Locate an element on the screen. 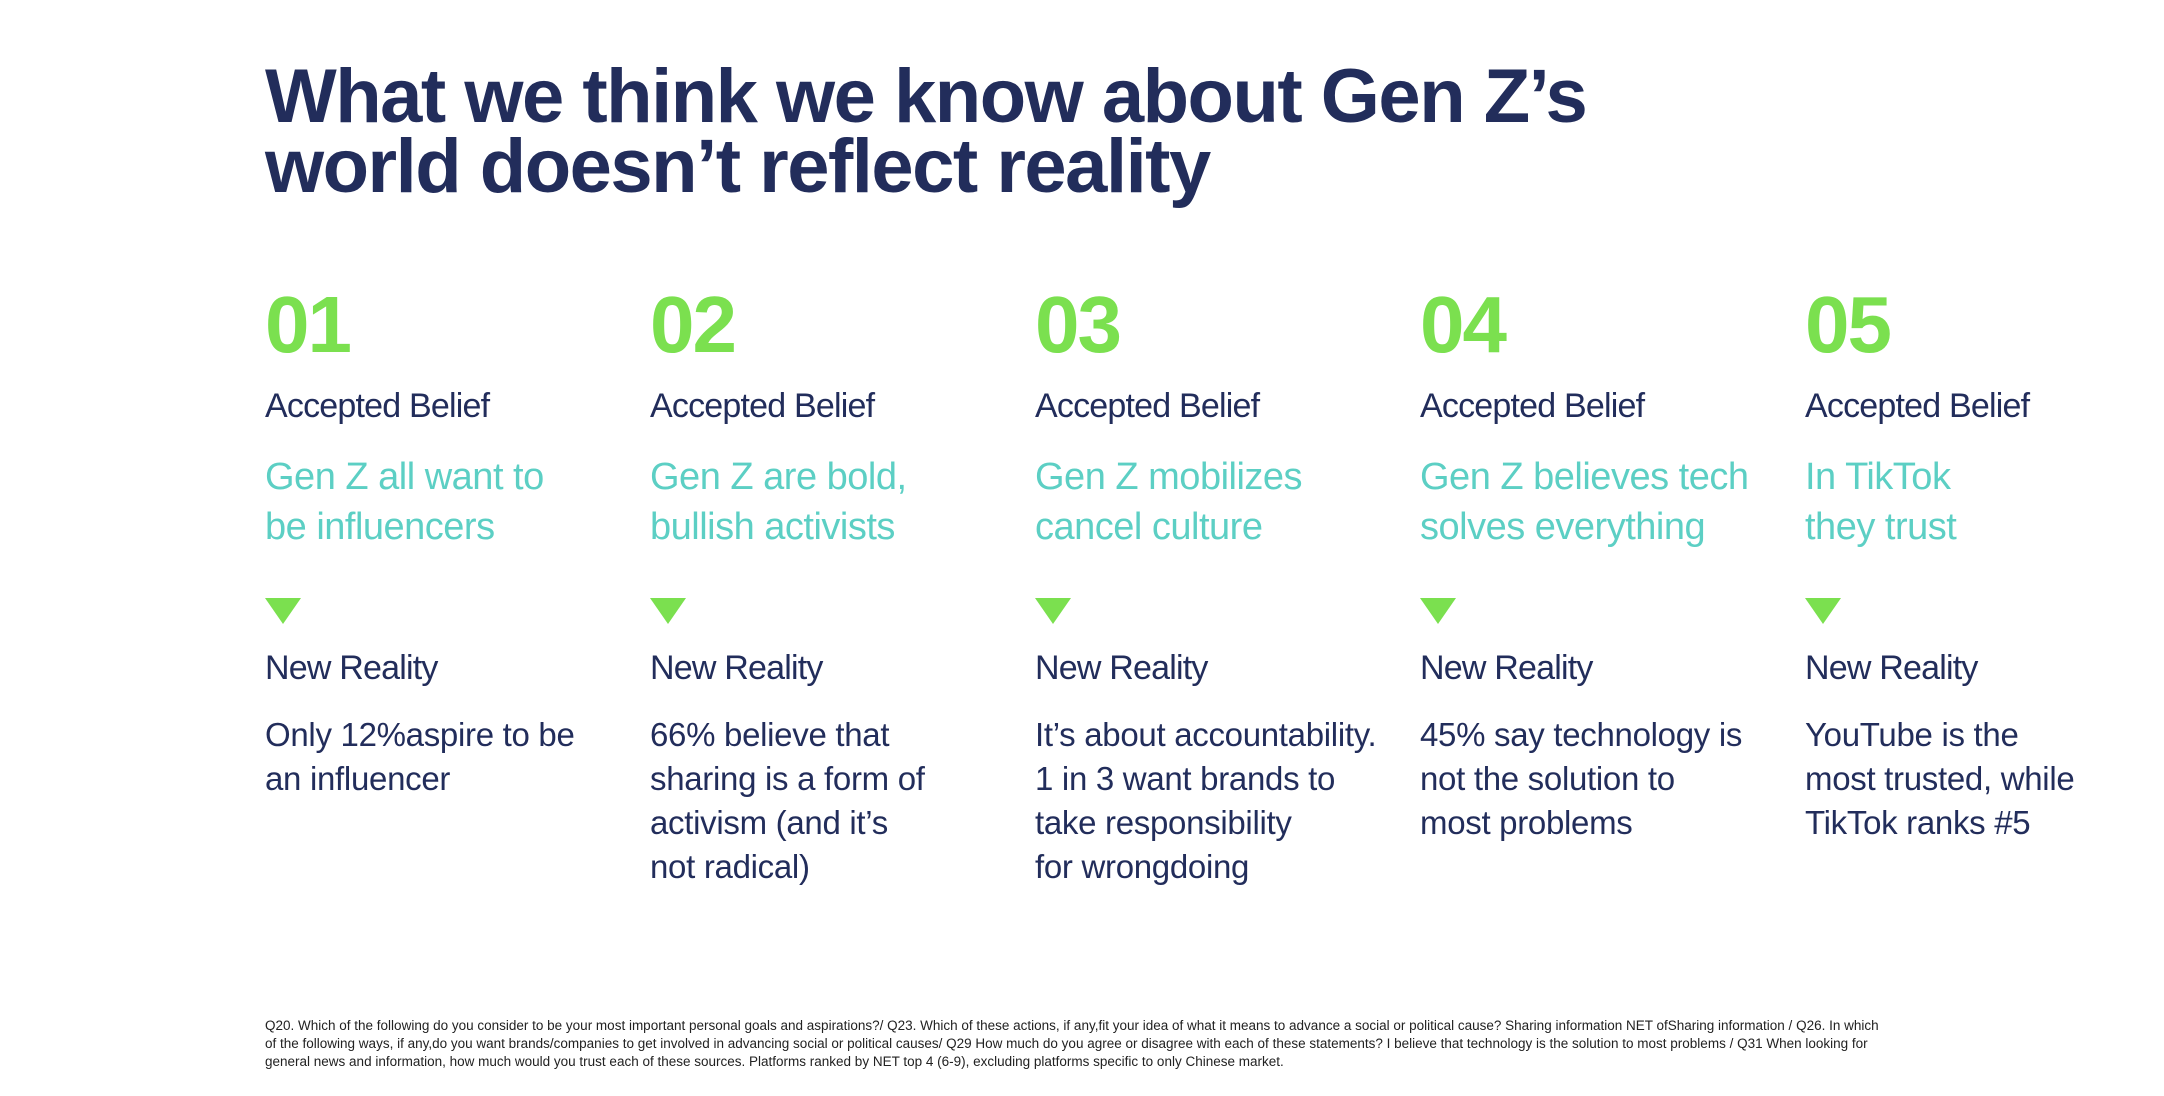 The height and width of the screenshot is (1096, 2164). accepted-belief-text: Gen Z mobilizes cancel culture is located at coordinates (1169, 502).